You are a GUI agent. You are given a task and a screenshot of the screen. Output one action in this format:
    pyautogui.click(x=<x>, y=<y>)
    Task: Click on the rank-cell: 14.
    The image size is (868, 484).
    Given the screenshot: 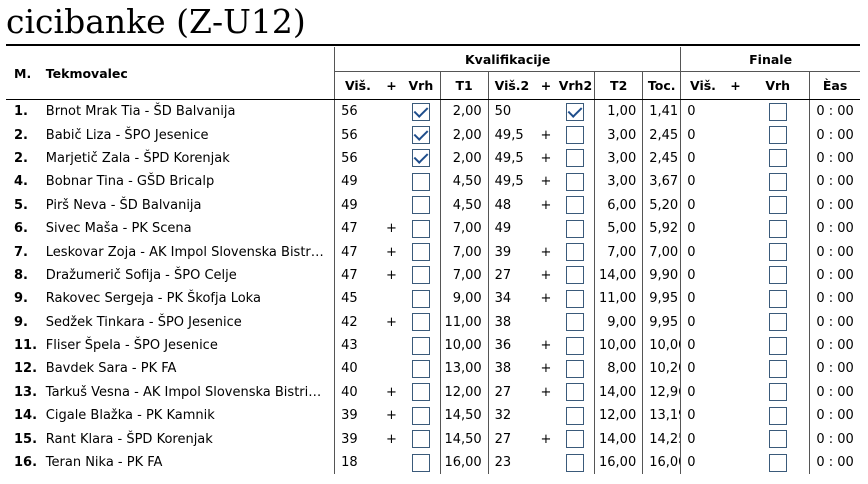 What is the action you would take?
    pyautogui.click(x=26, y=416)
    